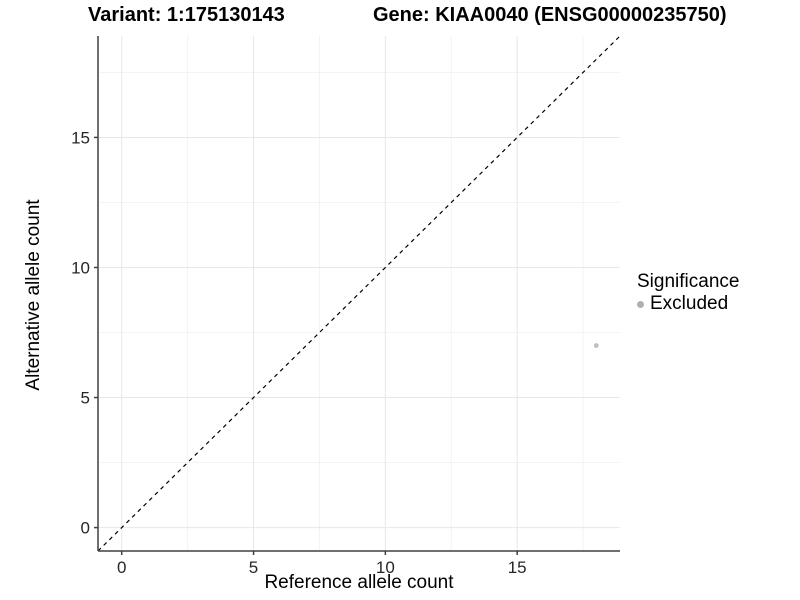 This screenshot has height=600, width=800. I want to click on legend-item-excluded: Excluded, so click(688, 304).